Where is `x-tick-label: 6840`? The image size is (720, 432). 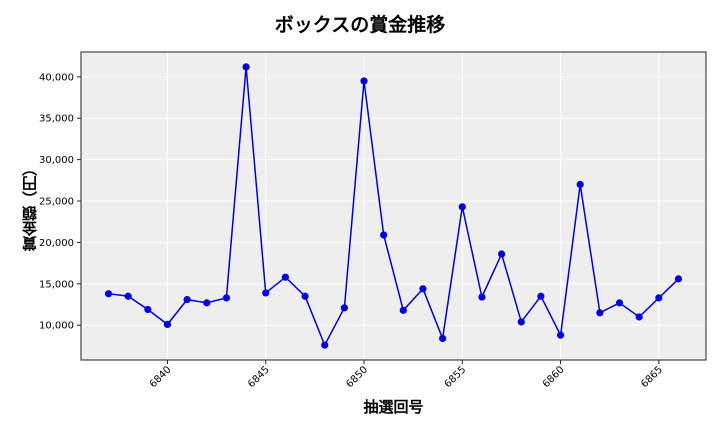 x-tick-label: 6840 is located at coordinates (161, 377).